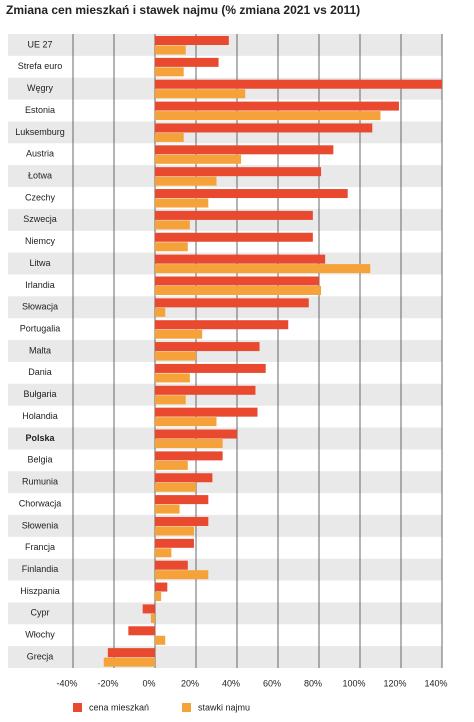 This screenshot has width=474, height=722. What do you see at coordinates (40, 569) in the screenshot?
I see `y-tick-label: Finlandia` at bounding box center [40, 569].